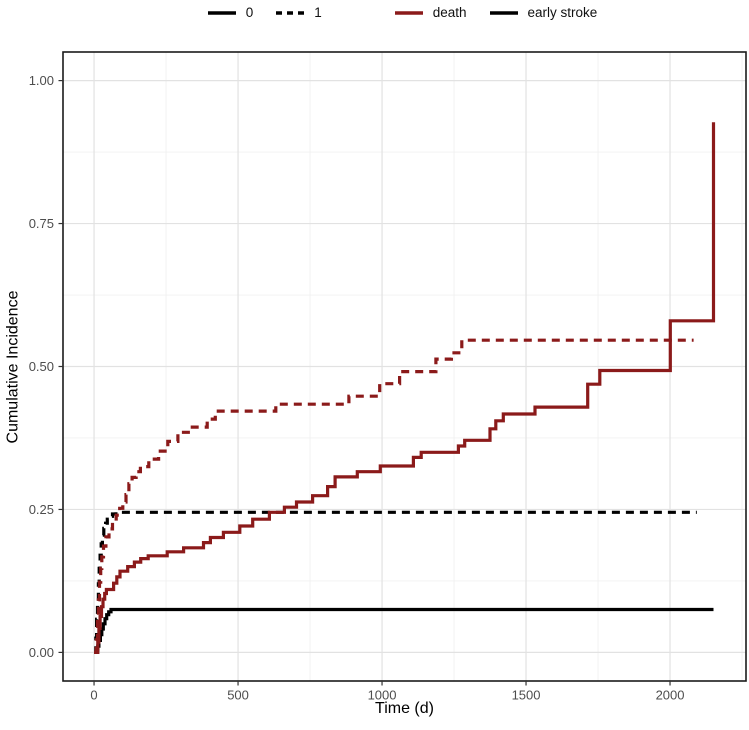  What do you see at coordinates (430, 13) in the screenshot?
I see `legend-item-death: death` at bounding box center [430, 13].